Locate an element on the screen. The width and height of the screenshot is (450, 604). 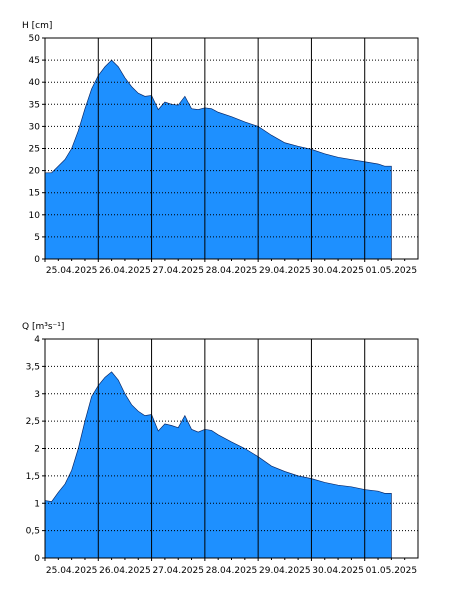
stage-ytick-label: 15 is located at coordinates (34, 194).